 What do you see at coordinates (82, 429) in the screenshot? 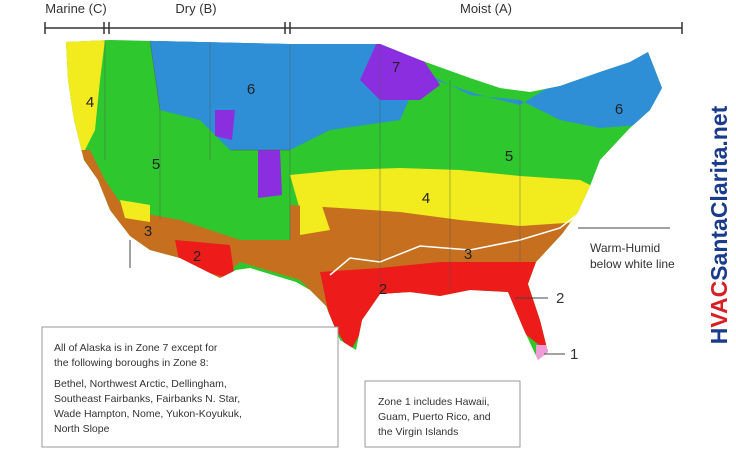
I see `text-line: North Slope` at bounding box center [82, 429].